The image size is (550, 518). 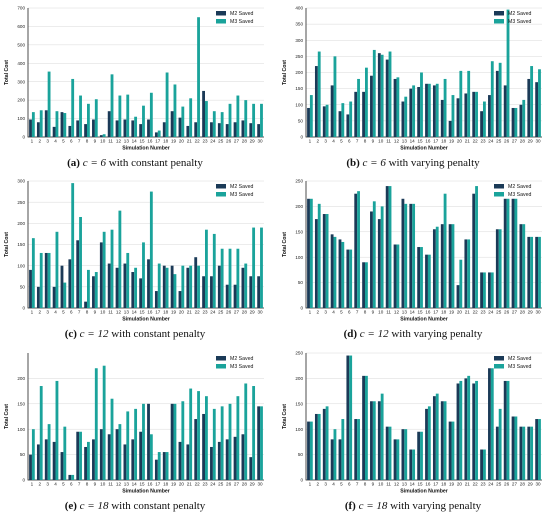 What do you see at coordinates (143, 484) in the screenshot?
I see `x-tick-label: 15` at bounding box center [143, 484].